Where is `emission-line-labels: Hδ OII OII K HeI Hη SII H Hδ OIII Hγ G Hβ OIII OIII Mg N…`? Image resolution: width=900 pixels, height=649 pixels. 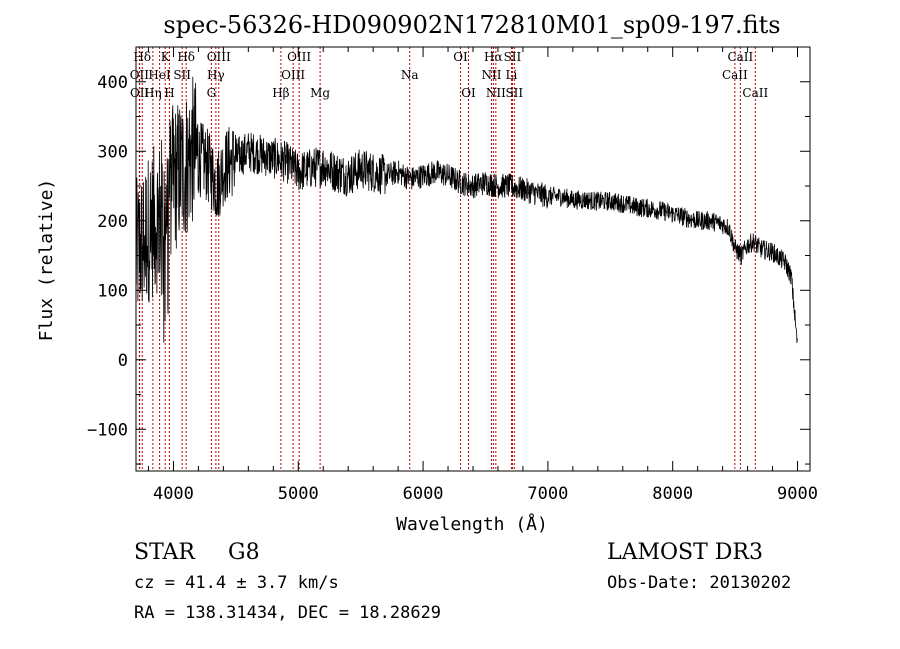 emission-line-labels: Hδ OII OII K HeI Hη SII H Hδ OIII Hγ G Hβ OIII OIII Mg N… is located at coordinates (449, 75).